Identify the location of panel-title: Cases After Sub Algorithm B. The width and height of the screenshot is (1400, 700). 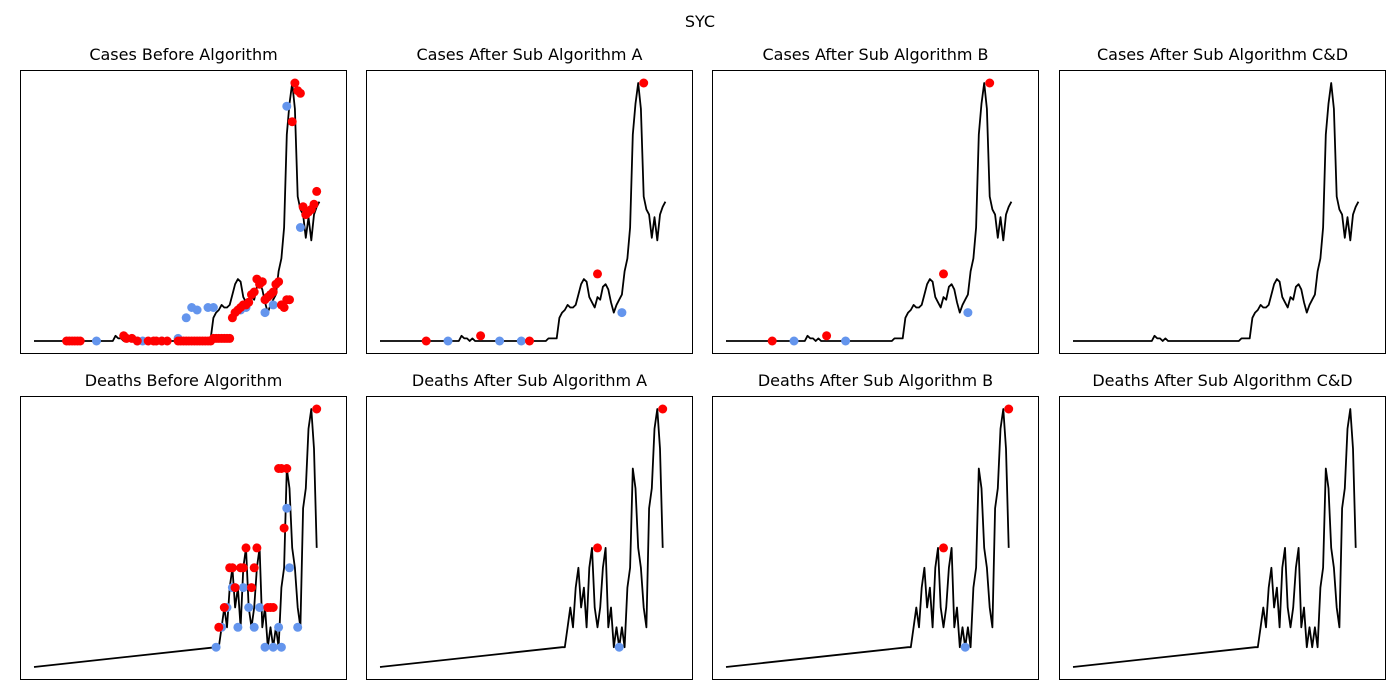
(875, 54).